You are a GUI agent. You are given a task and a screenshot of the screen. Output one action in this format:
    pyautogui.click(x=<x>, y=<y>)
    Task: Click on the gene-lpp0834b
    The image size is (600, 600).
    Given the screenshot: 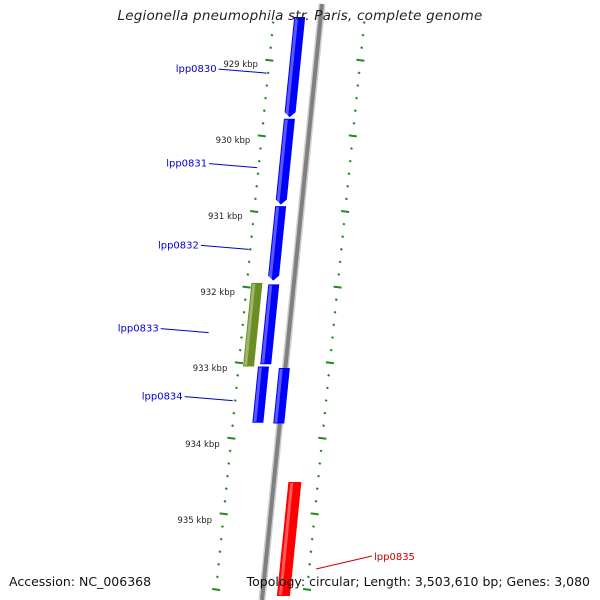 What is the action you would take?
    pyautogui.click(x=281, y=396)
    